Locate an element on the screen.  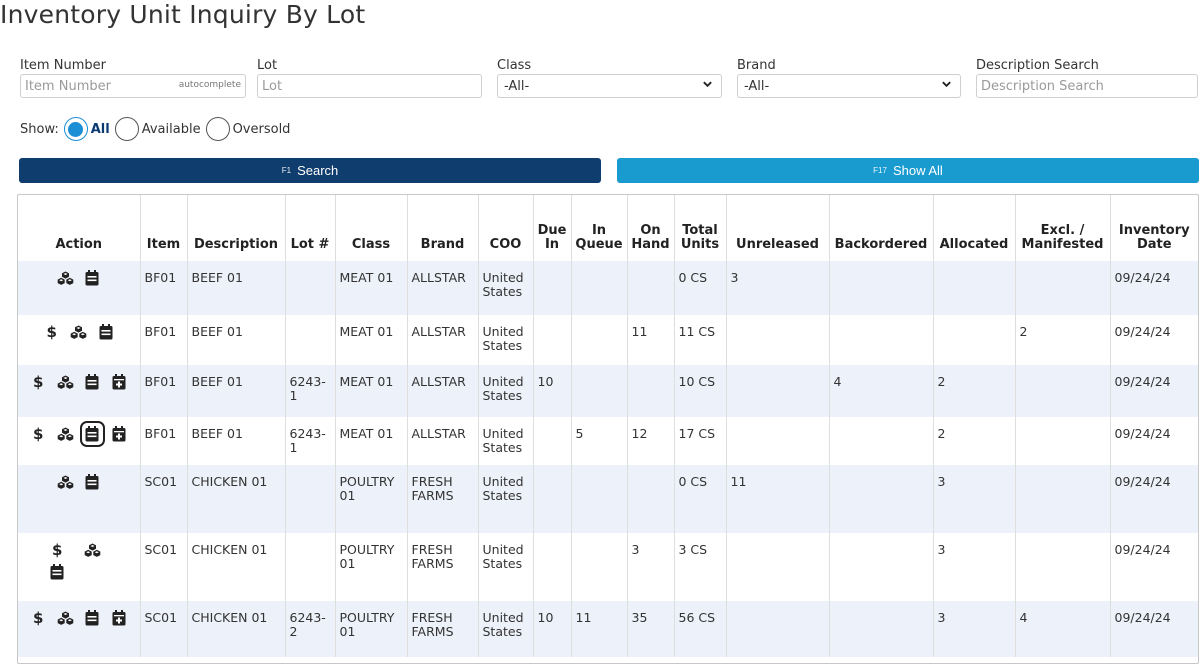
header-coo: COO is located at coordinates (506, 228).